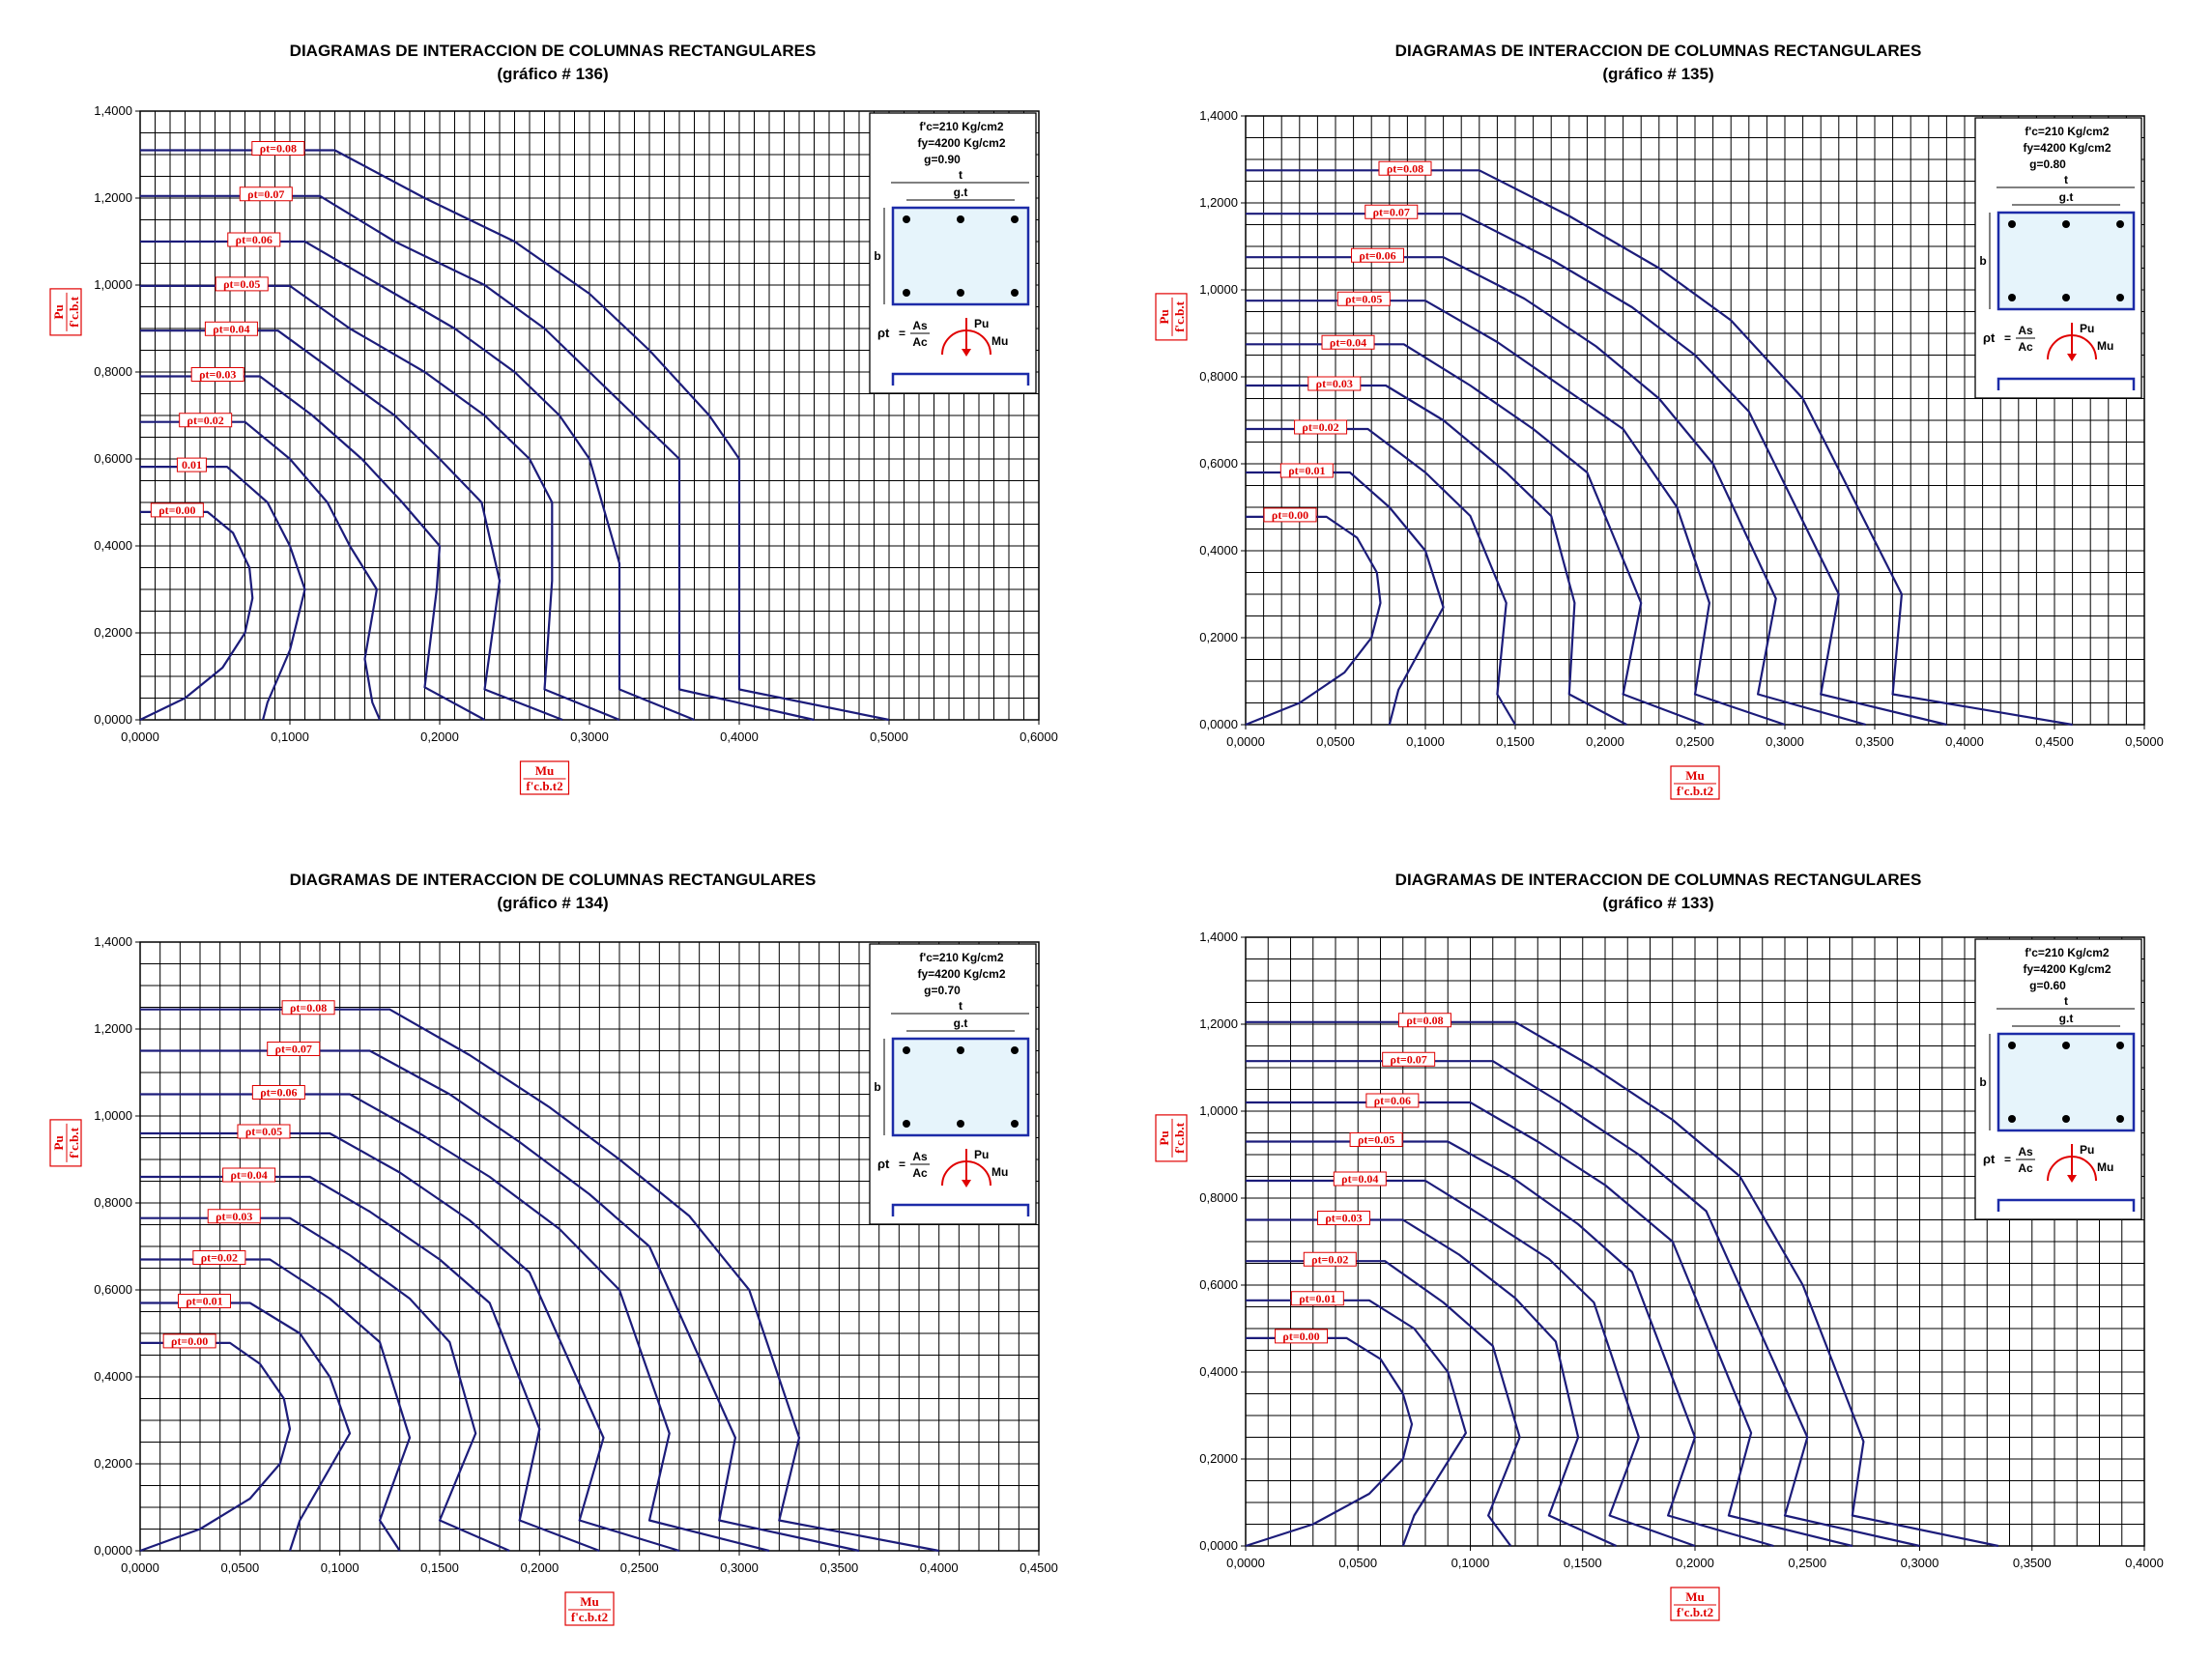 The height and width of the screenshot is (1659, 2212). I want to click on series-label-text: ρt=0.00, so click(176, 510).